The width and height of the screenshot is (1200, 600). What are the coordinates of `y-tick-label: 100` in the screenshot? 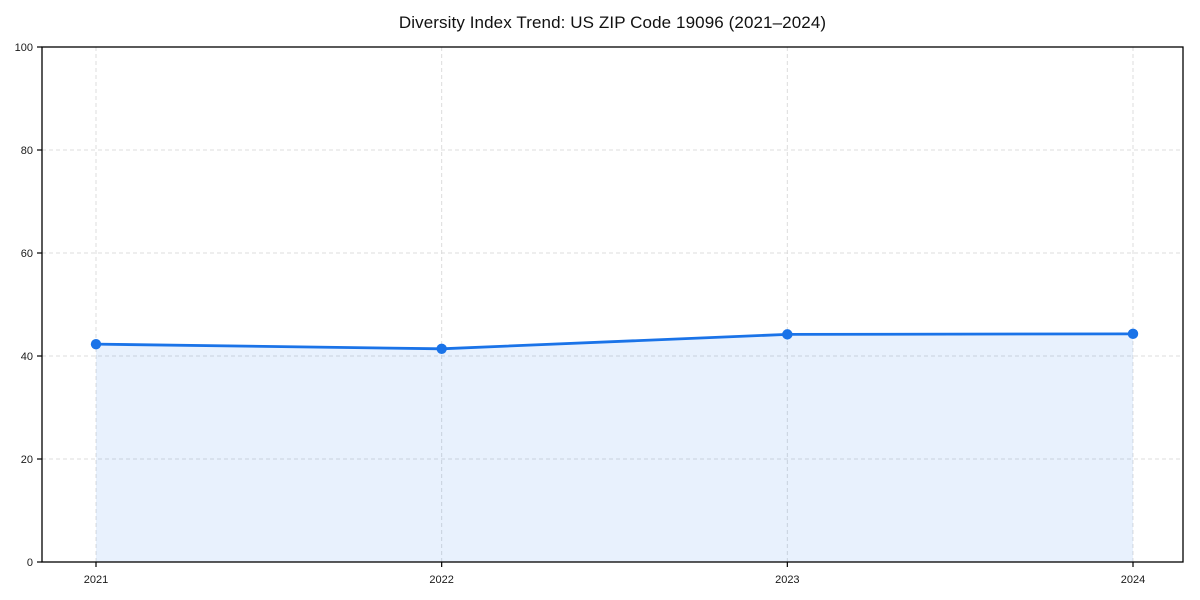 It's located at (24, 48).